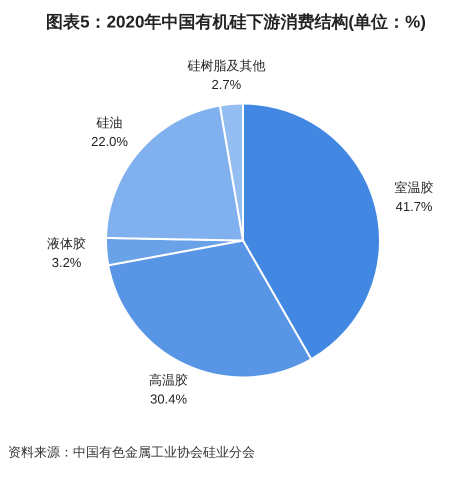 The image size is (473, 485). Describe the element at coordinates (236, 22) in the screenshot. I see `chart-title: 图表5：2020年中国有机硅下游消费结构(单位：%)` at that location.